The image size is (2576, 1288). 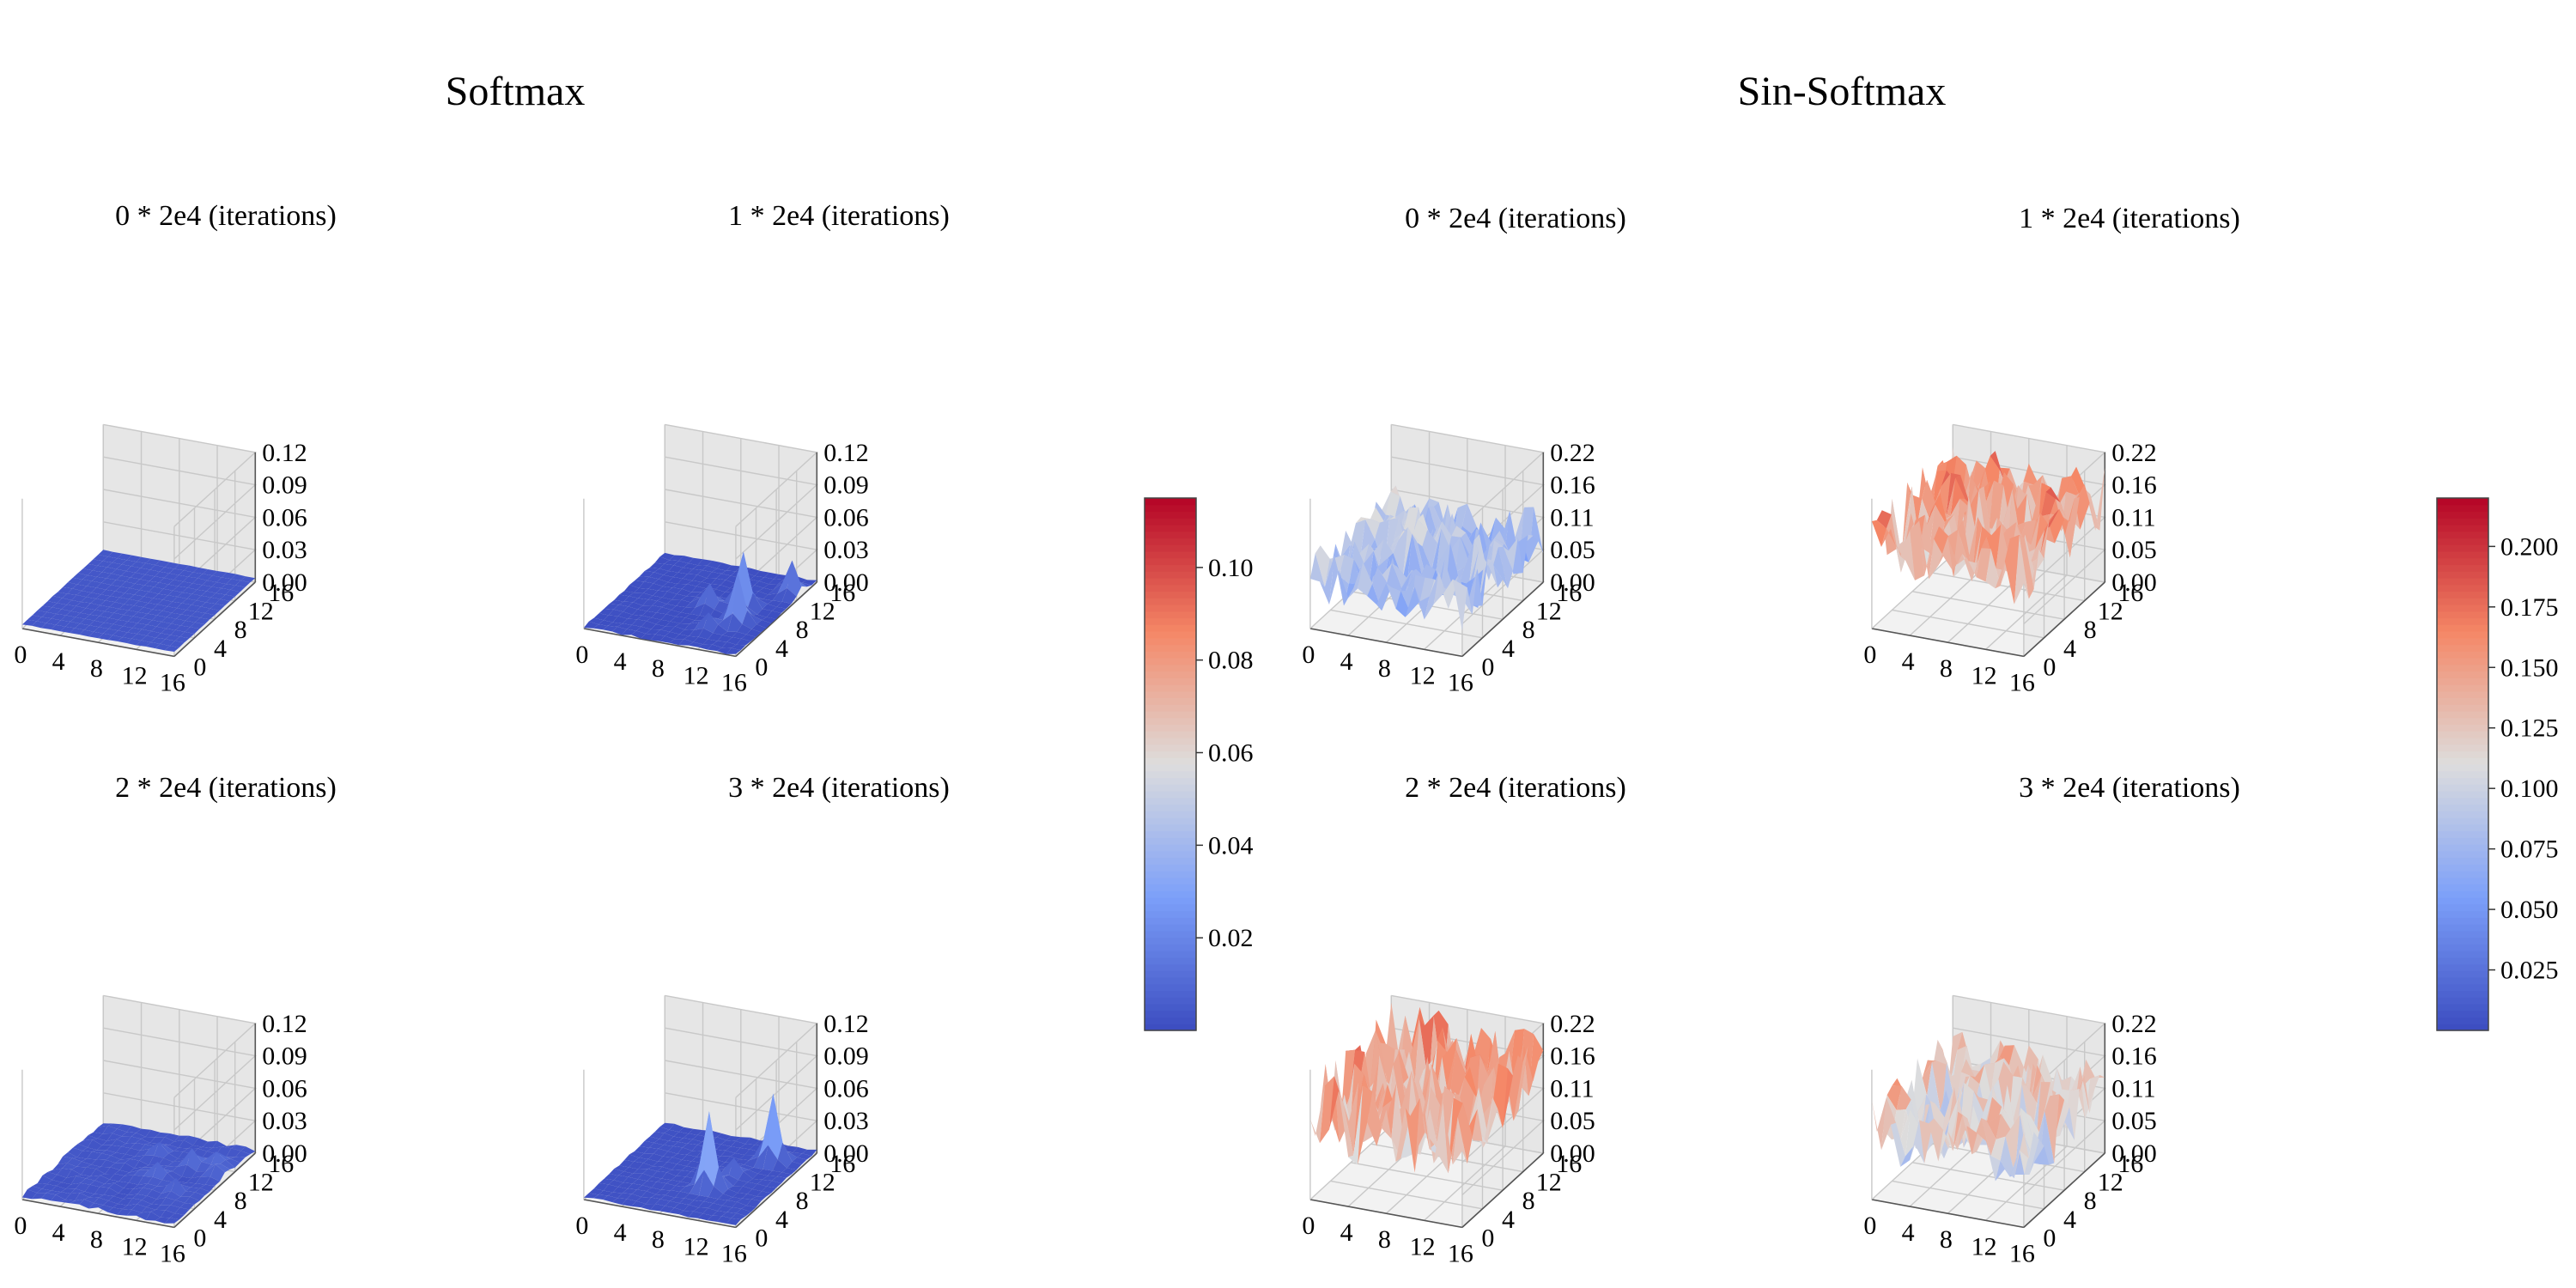 What do you see at coordinates (581, 655) in the screenshot?
I see `g0-p1-x-tick-label: 0` at bounding box center [581, 655].